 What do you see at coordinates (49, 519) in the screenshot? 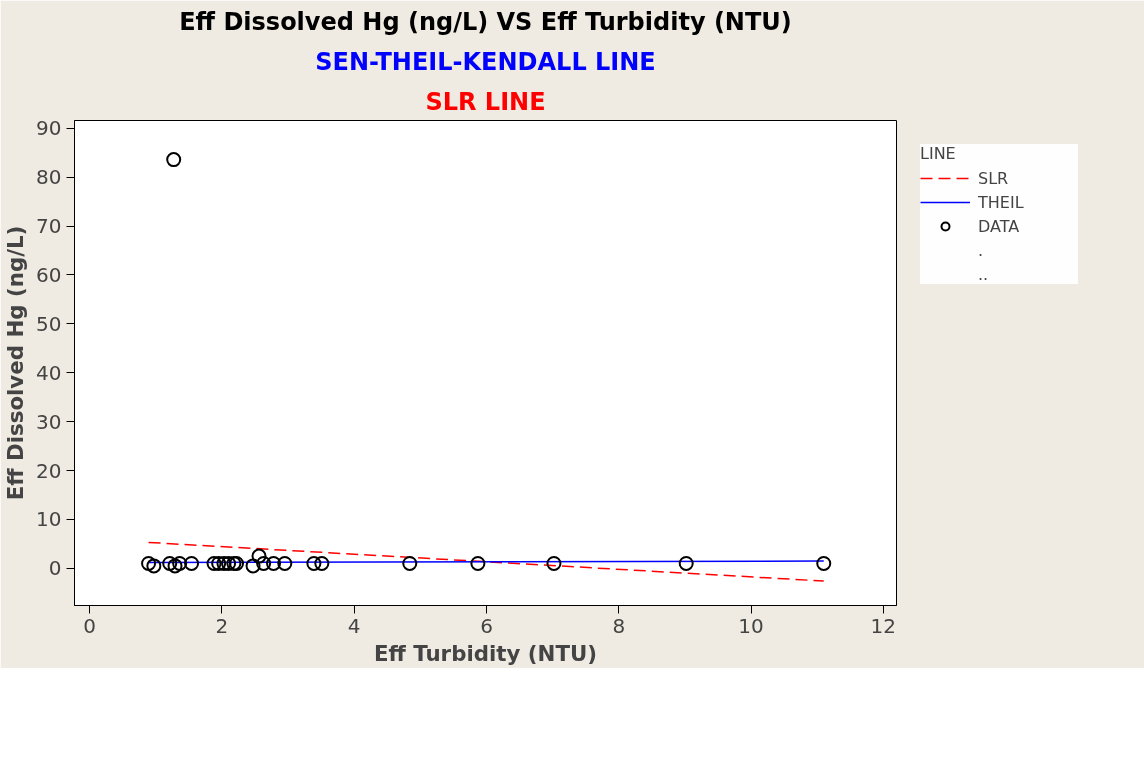
I see `y-tick-label: 10` at bounding box center [49, 519].